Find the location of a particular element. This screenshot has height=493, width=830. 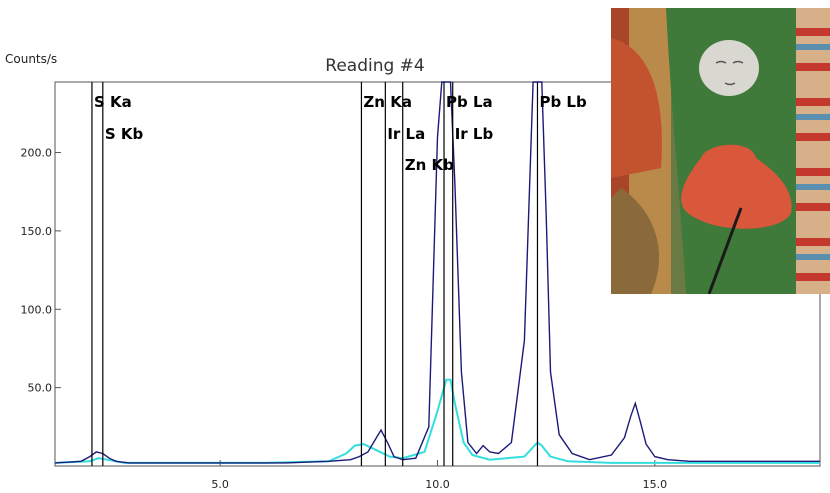

peak-label: Zn Ka is located at coordinates (387, 102).